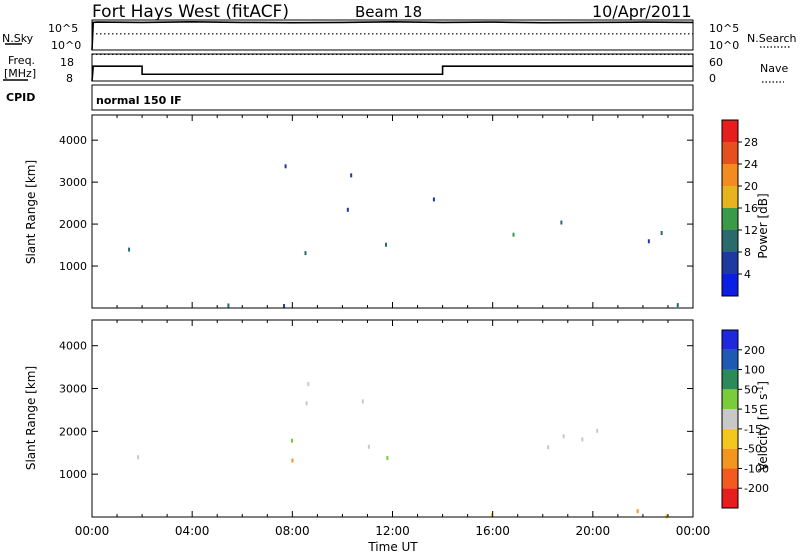 Image resolution: width=800 pixels, height=558 pixels. What do you see at coordinates (492, 531) in the screenshot?
I see `x-tick-label-4: 16:00` at bounding box center [492, 531].